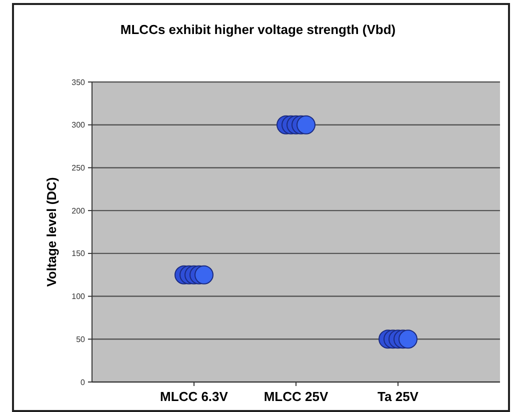 This screenshot has height=412, width=516. What do you see at coordinates (258, 29) in the screenshot?
I see `chart-title: MLCCs exhibit higher voltage strength (Vbd)` at bounding box center [258, 29].